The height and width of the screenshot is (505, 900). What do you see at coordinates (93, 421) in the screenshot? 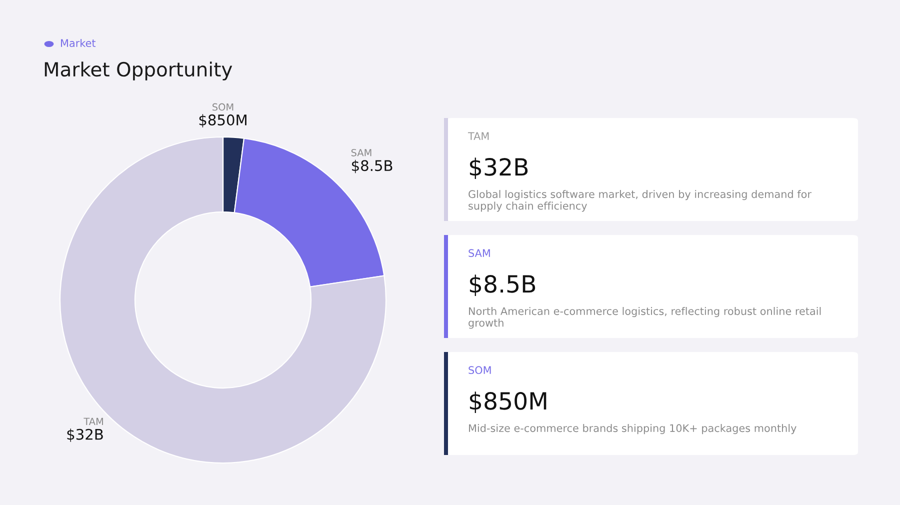
I see `slice-label: TAM` at bounding box center [93, 421].